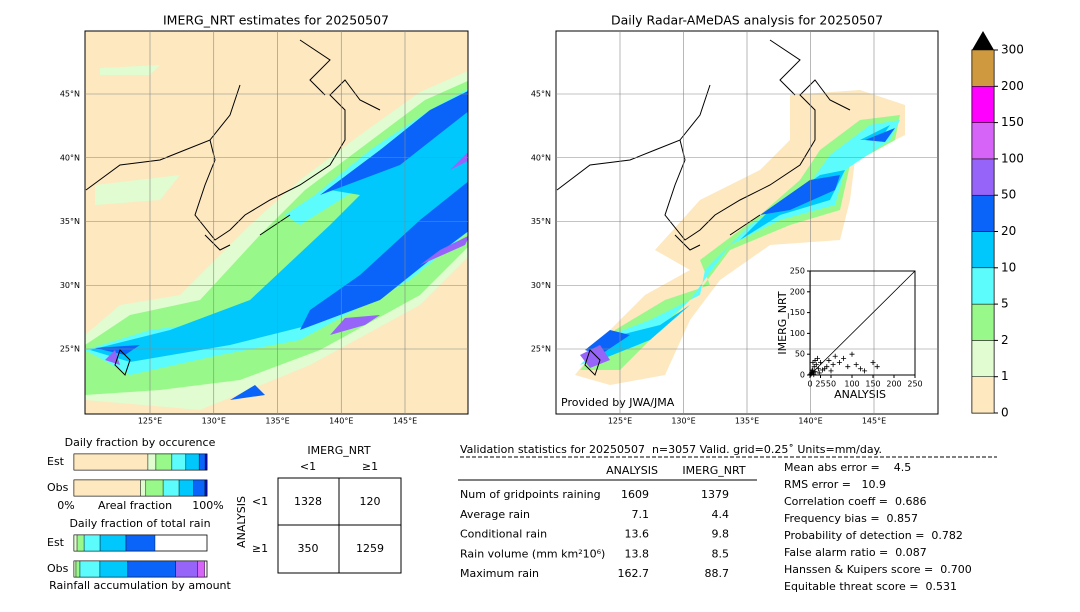  Describe the element at coordinates (1005, 413) in the screenshot. I see `colorbar-label: 0` at that location.